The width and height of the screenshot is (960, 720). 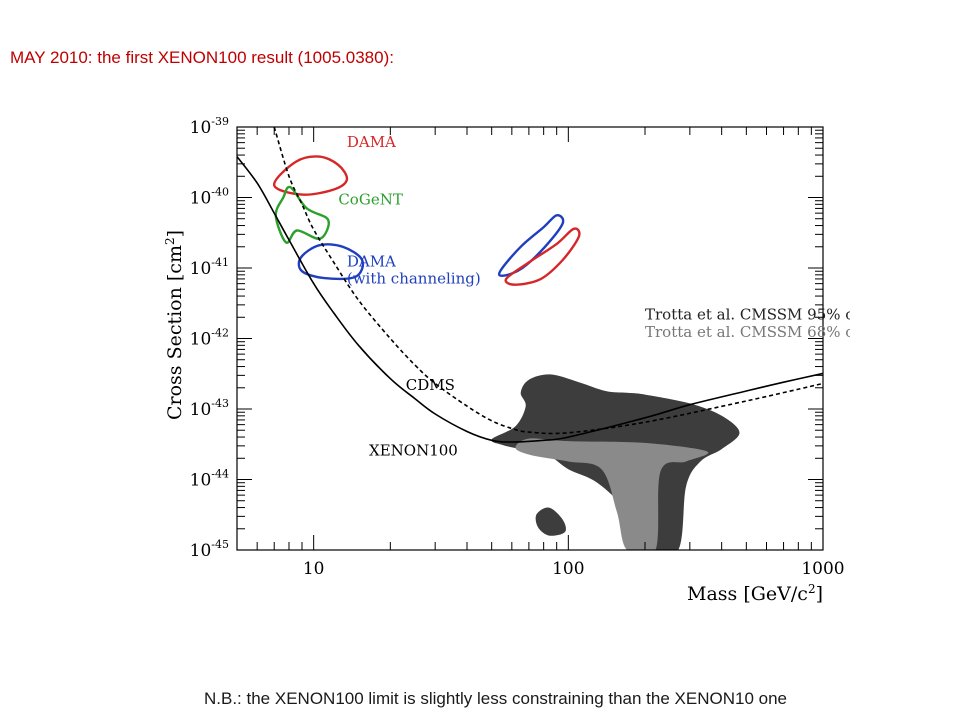 I want to click on annotation-xenon100: XENON100, so click(x=413, y=450).